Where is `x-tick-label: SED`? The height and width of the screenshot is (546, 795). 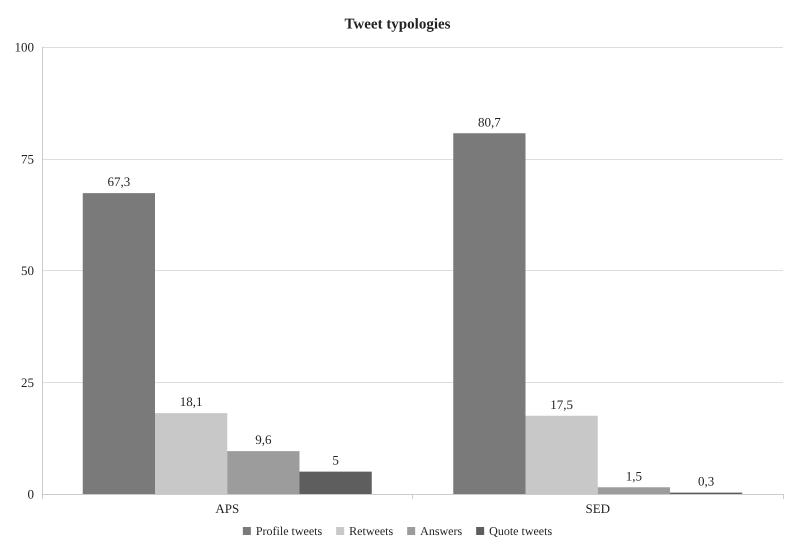 x-tick-label: SED is located at coordinates (597, 508).